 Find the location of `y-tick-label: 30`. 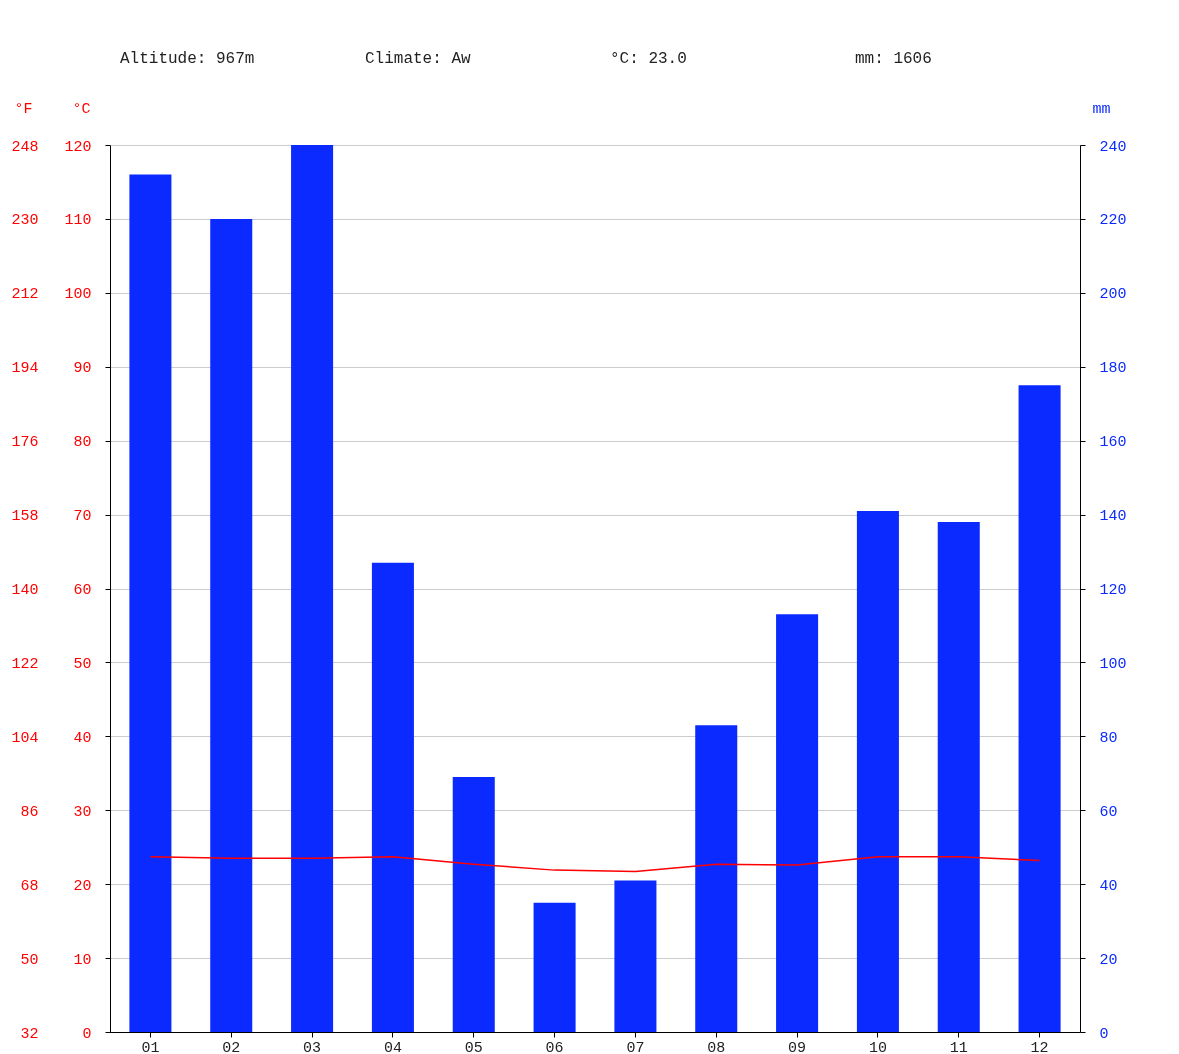

y-tick-label: 30 is located at coordinates (82, 812).